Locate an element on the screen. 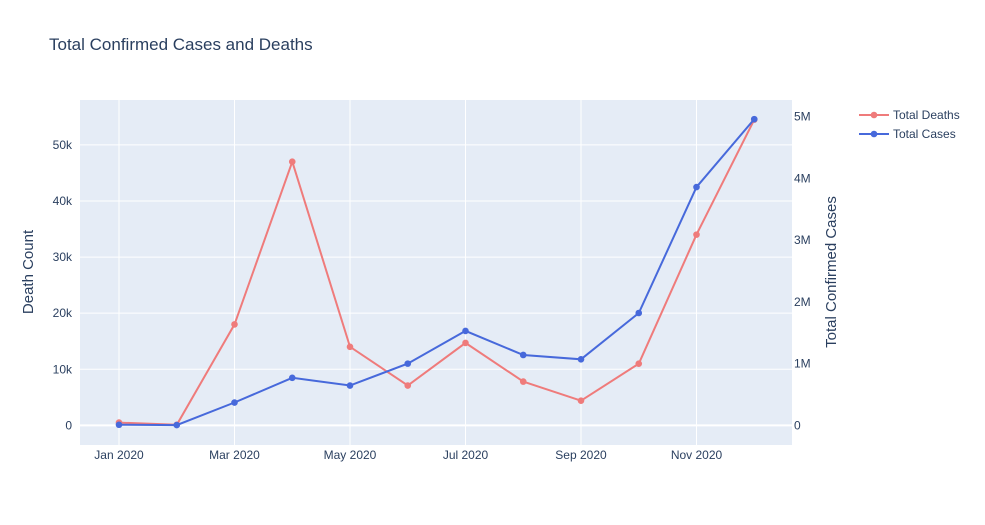 This screenshot has width=985, height=525. y-left-tick-label: 10k is located at coordinates (63, 369).